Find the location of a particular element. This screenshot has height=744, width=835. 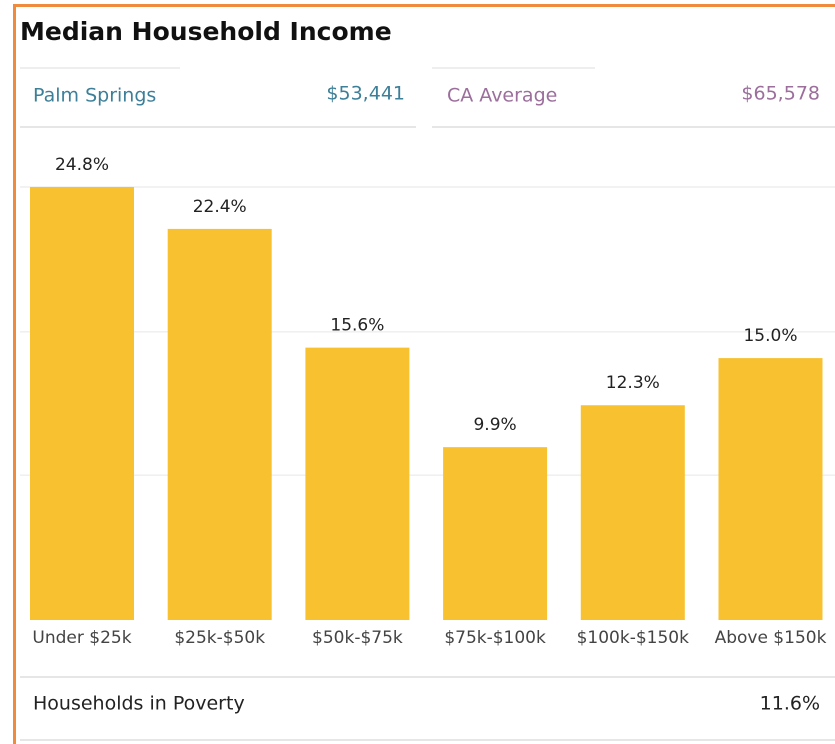

footer-label: Households in Poverty is located at coordinates (139, 704).